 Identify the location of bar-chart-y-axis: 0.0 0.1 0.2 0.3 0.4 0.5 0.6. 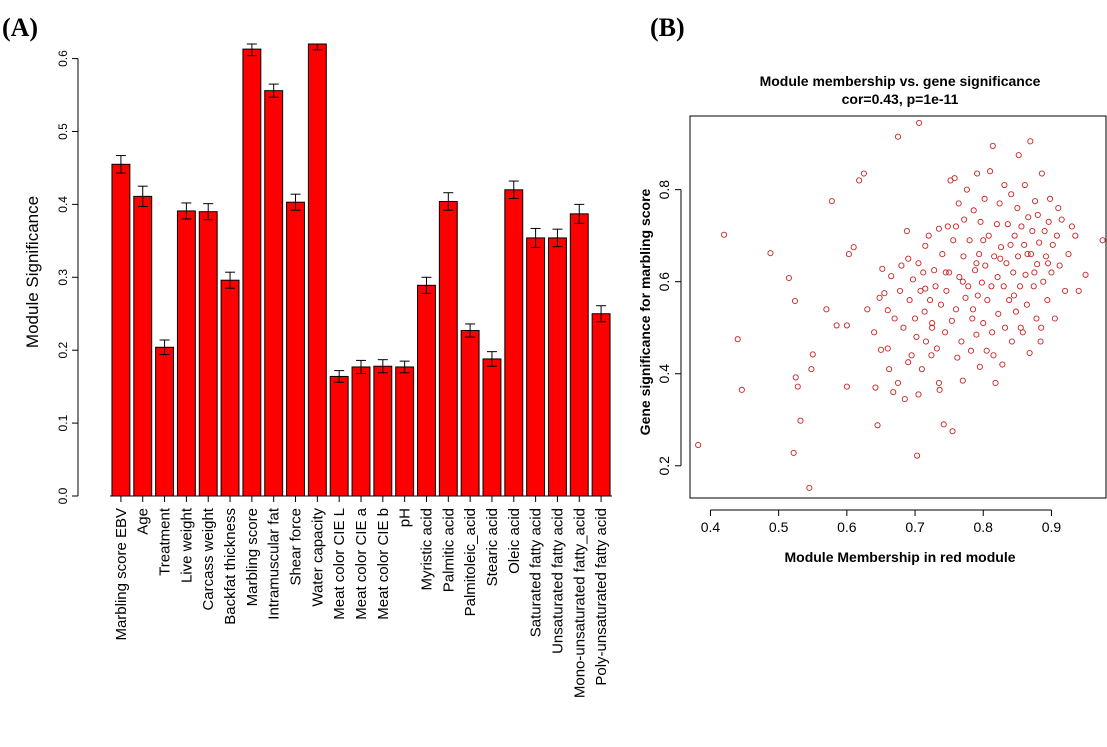
(67, 277).